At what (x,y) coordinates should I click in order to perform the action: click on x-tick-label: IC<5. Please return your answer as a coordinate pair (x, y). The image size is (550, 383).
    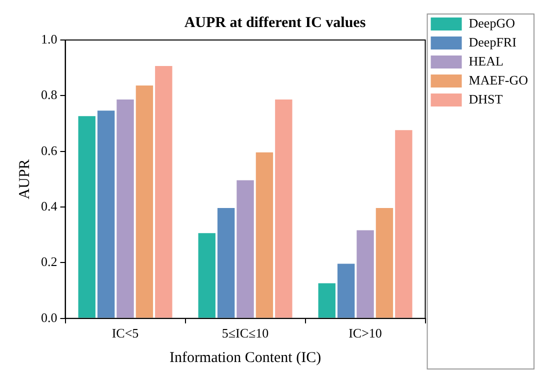
    Looking at the image, I should click on (125, 333).